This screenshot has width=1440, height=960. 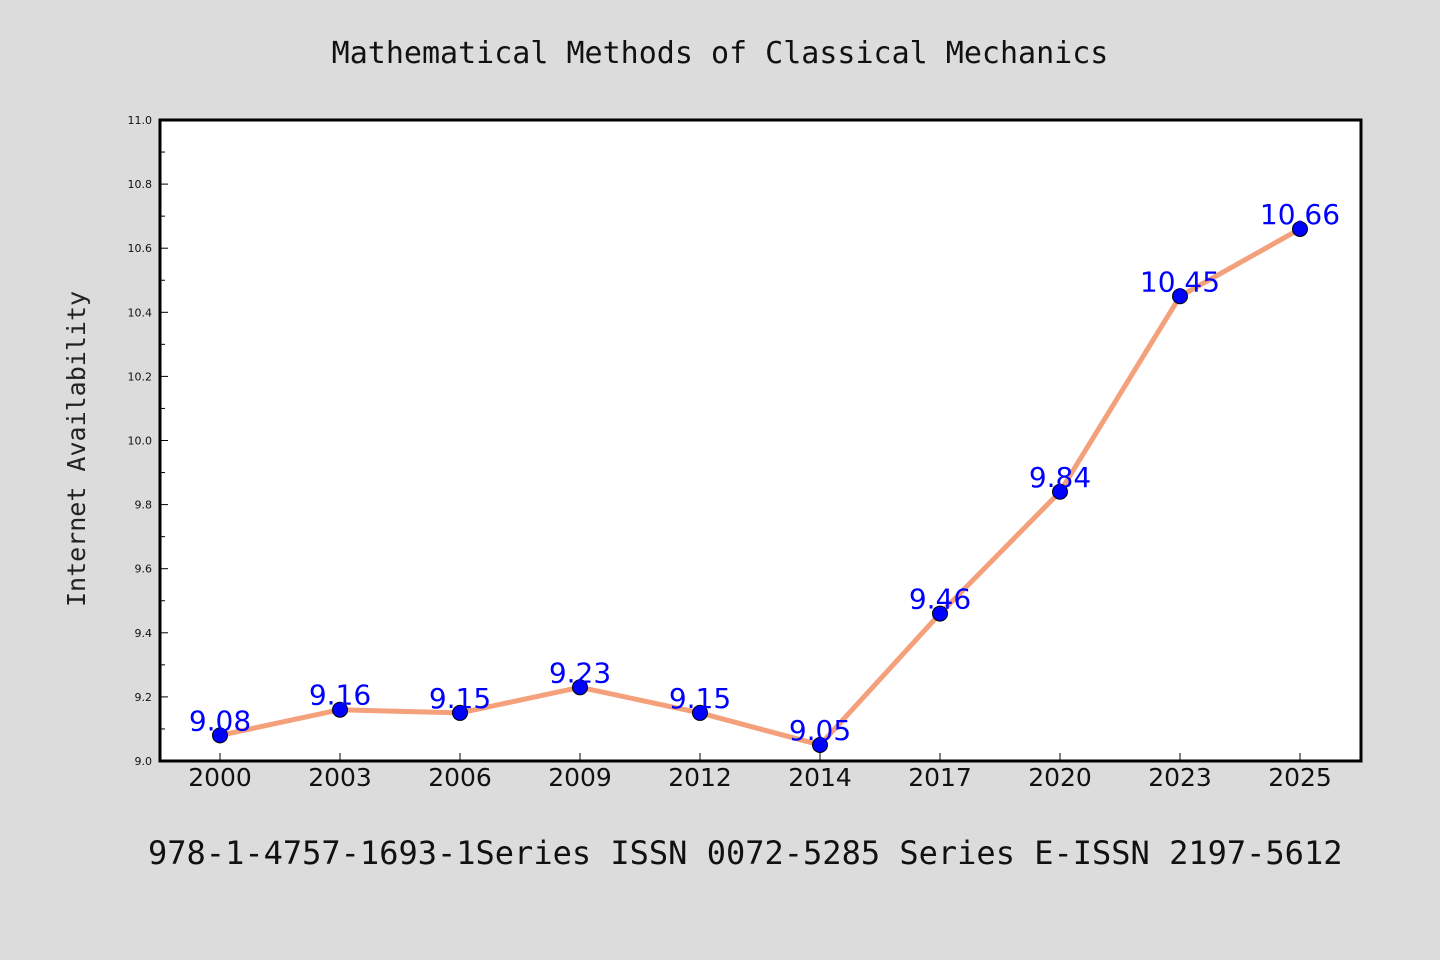 What do you see at coordinates (144, 633) in the screenshot?
I see `y-tick-label: 9.4` at bounding box center [144, 633].